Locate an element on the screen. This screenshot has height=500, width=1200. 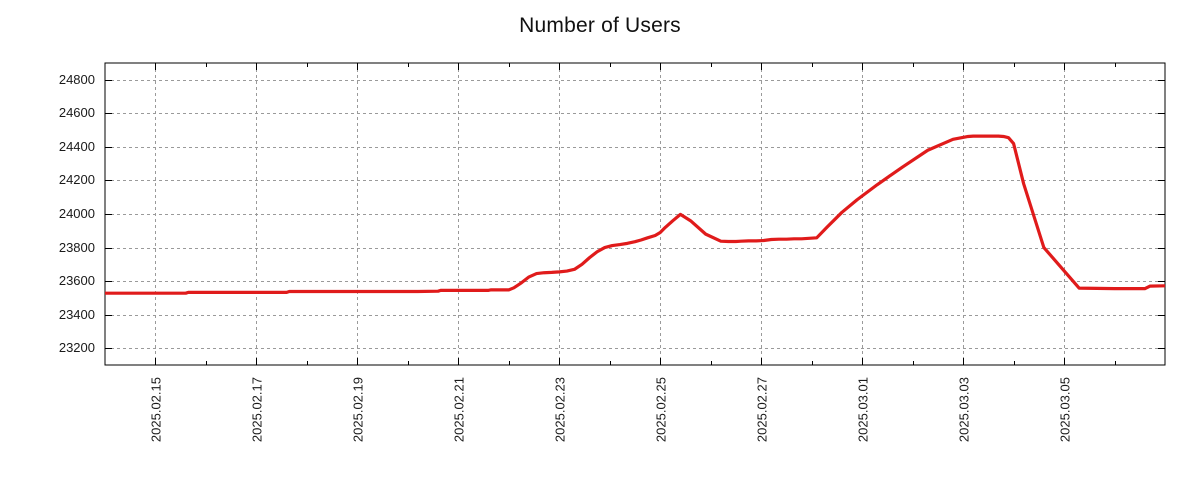
x-tick-label: 2025.02.25 is located at coordinates (661, 409).